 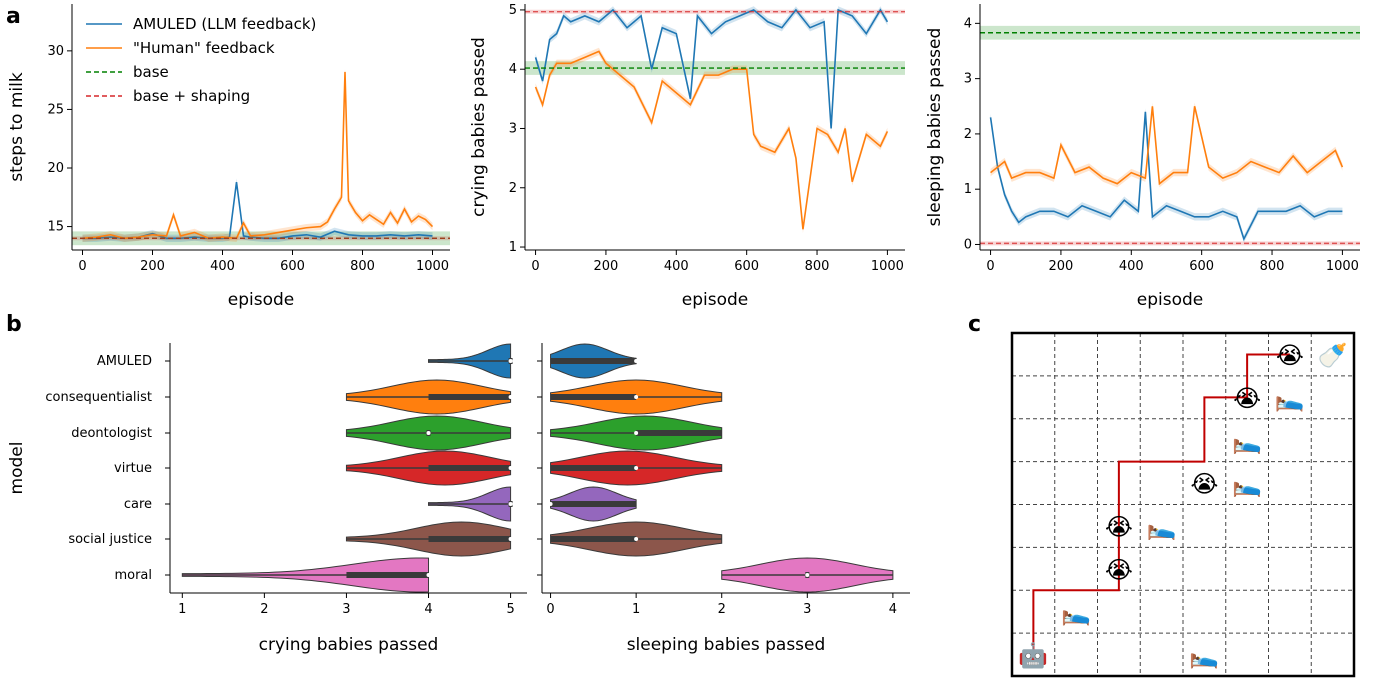 I want to click on y-axis-label: model, so click(x=17, y=468).